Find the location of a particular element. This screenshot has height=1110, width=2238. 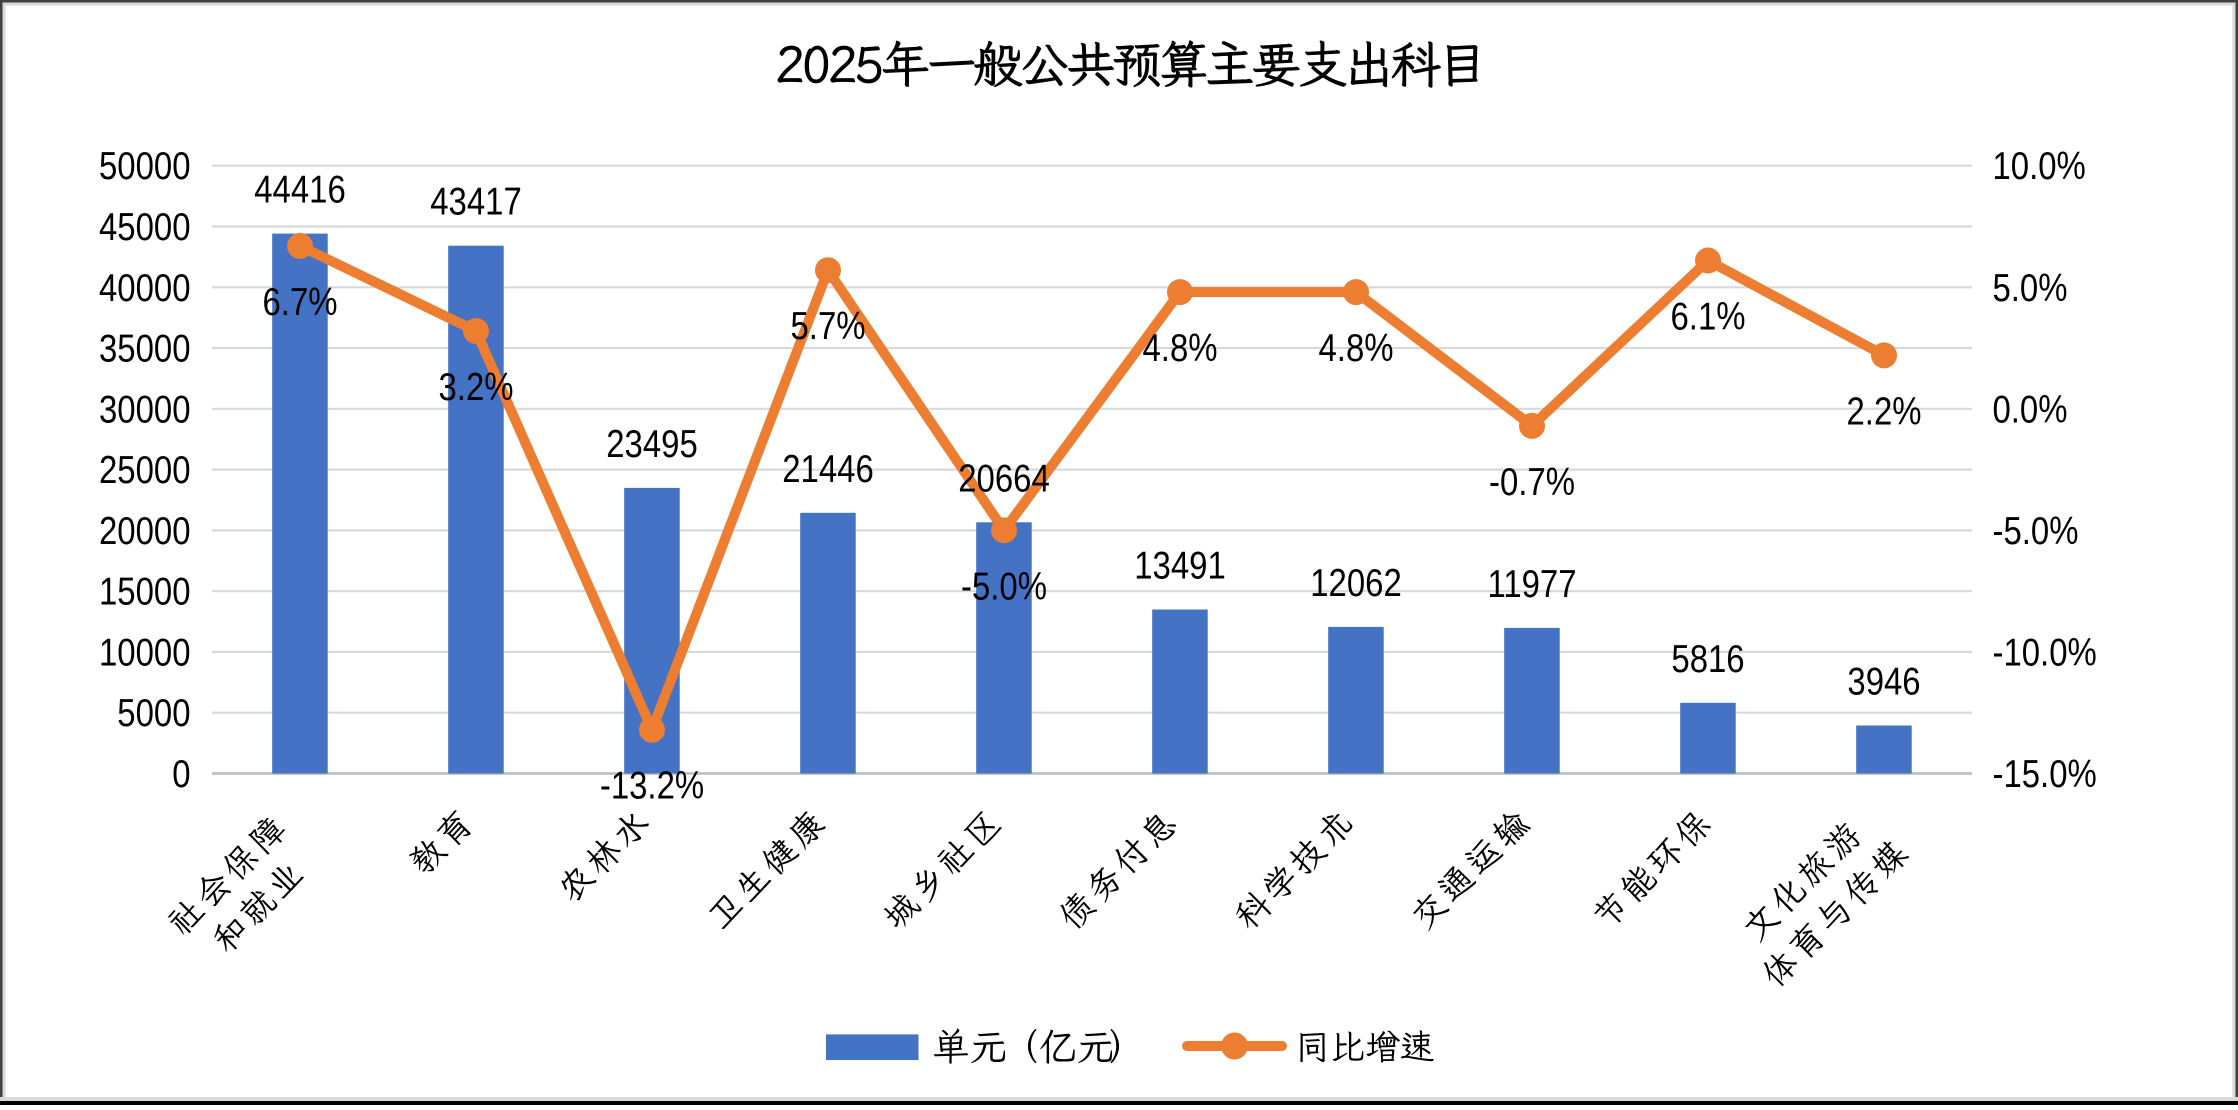

svg-text: 0 is located at coordinates (181, 774).